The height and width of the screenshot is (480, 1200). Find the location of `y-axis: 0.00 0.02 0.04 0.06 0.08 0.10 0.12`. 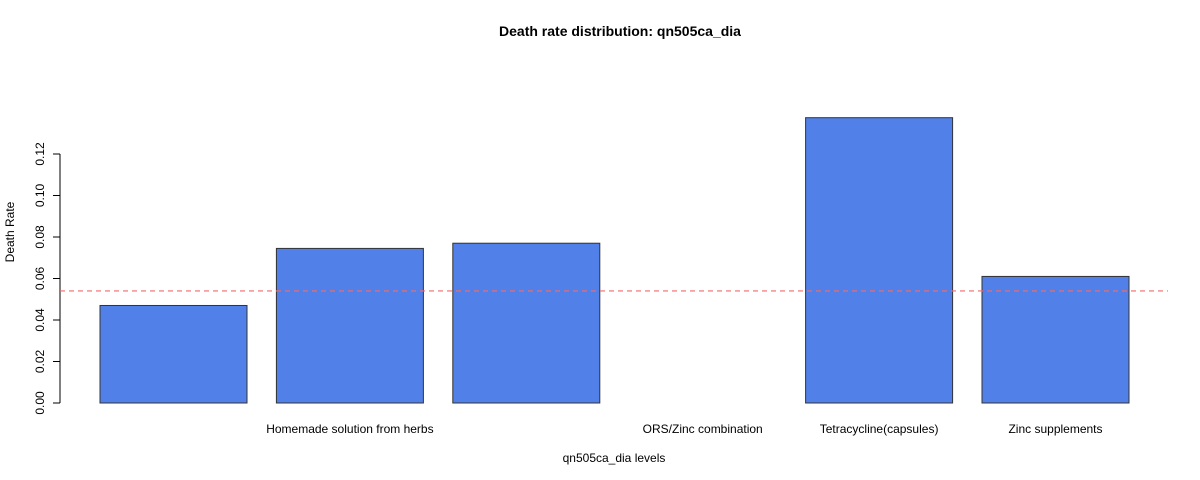

y-axis: 0.00 0.02 0.04 0.06 0.08 0.10 0.12 is located at coordinates (47, 278).